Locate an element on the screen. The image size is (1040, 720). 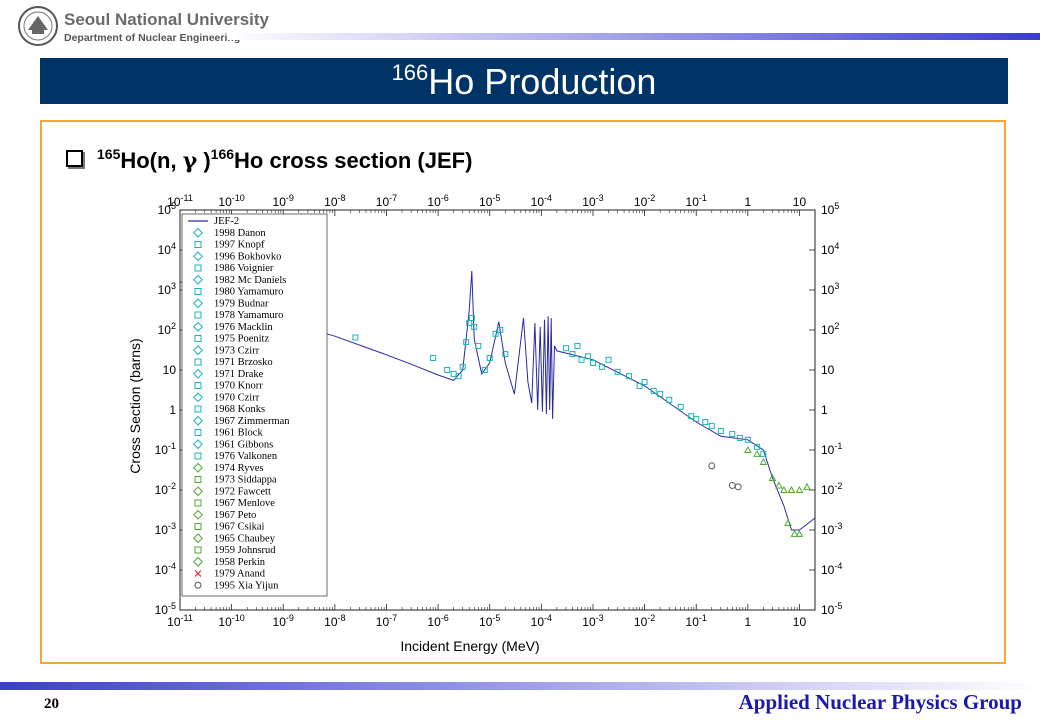
x-tick-label-bottom: 10⁻¹⁰ is located at coordinates (231, 621).